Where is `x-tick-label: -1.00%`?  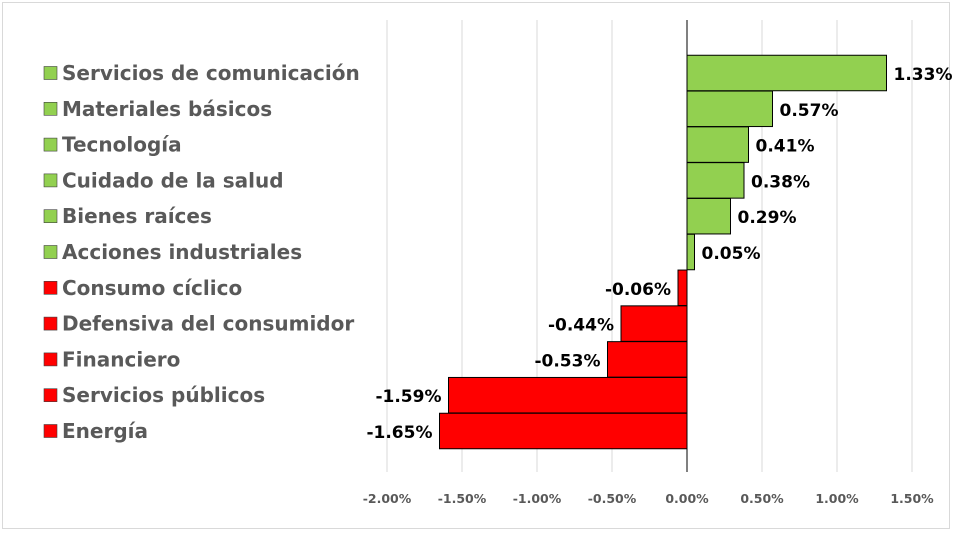 x-tick-label: -1.00% is located at coordinates (537, 498).